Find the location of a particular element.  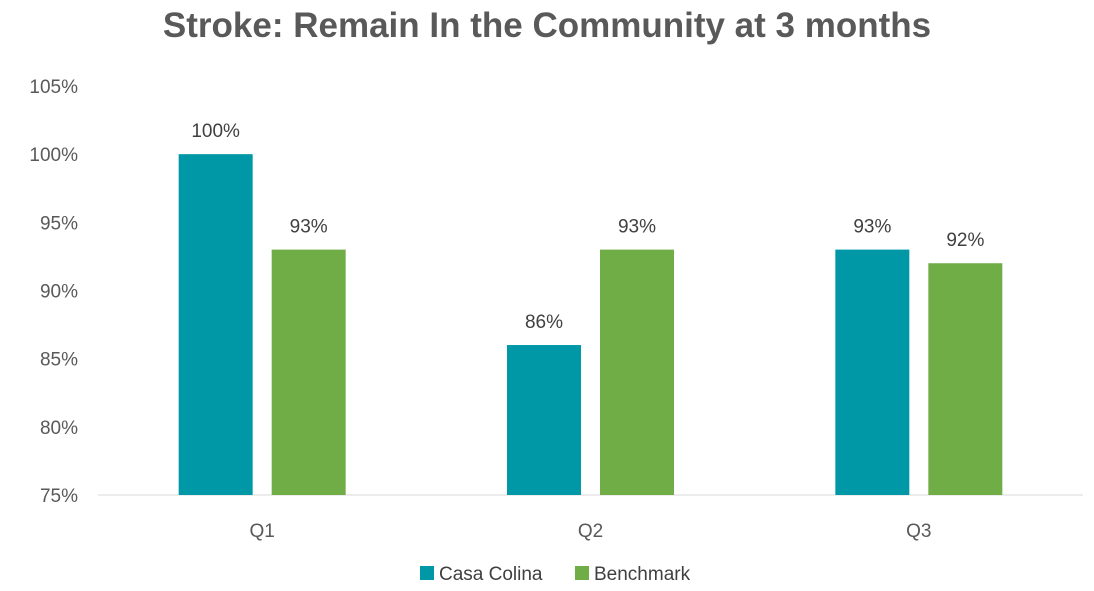

bar-benchmark-q3 is located at coordinates (965, 379).